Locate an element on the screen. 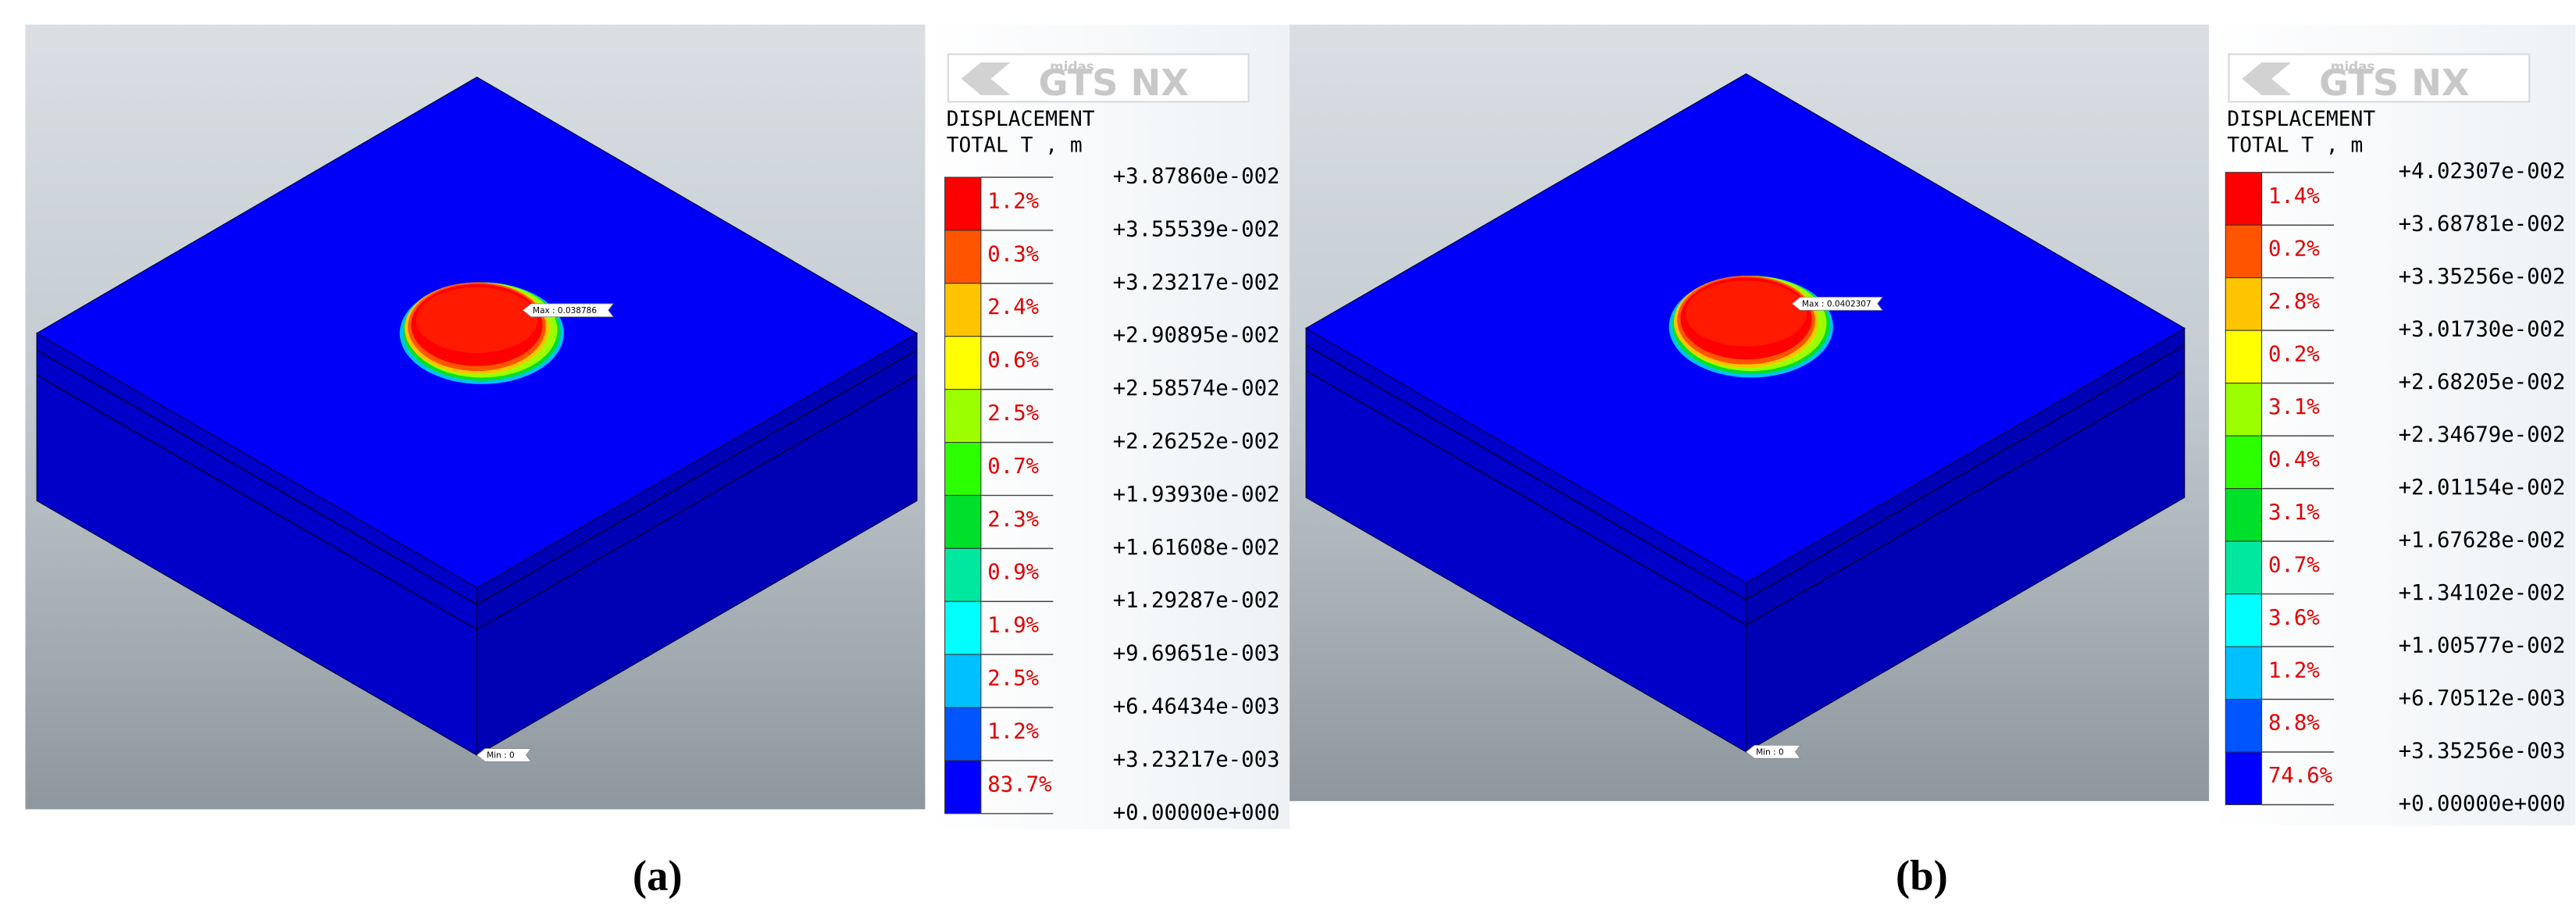 The height and width of the screenshot is (916, 2576). level-label: +2.68205e-002 is located at coordinates (2482, 382).